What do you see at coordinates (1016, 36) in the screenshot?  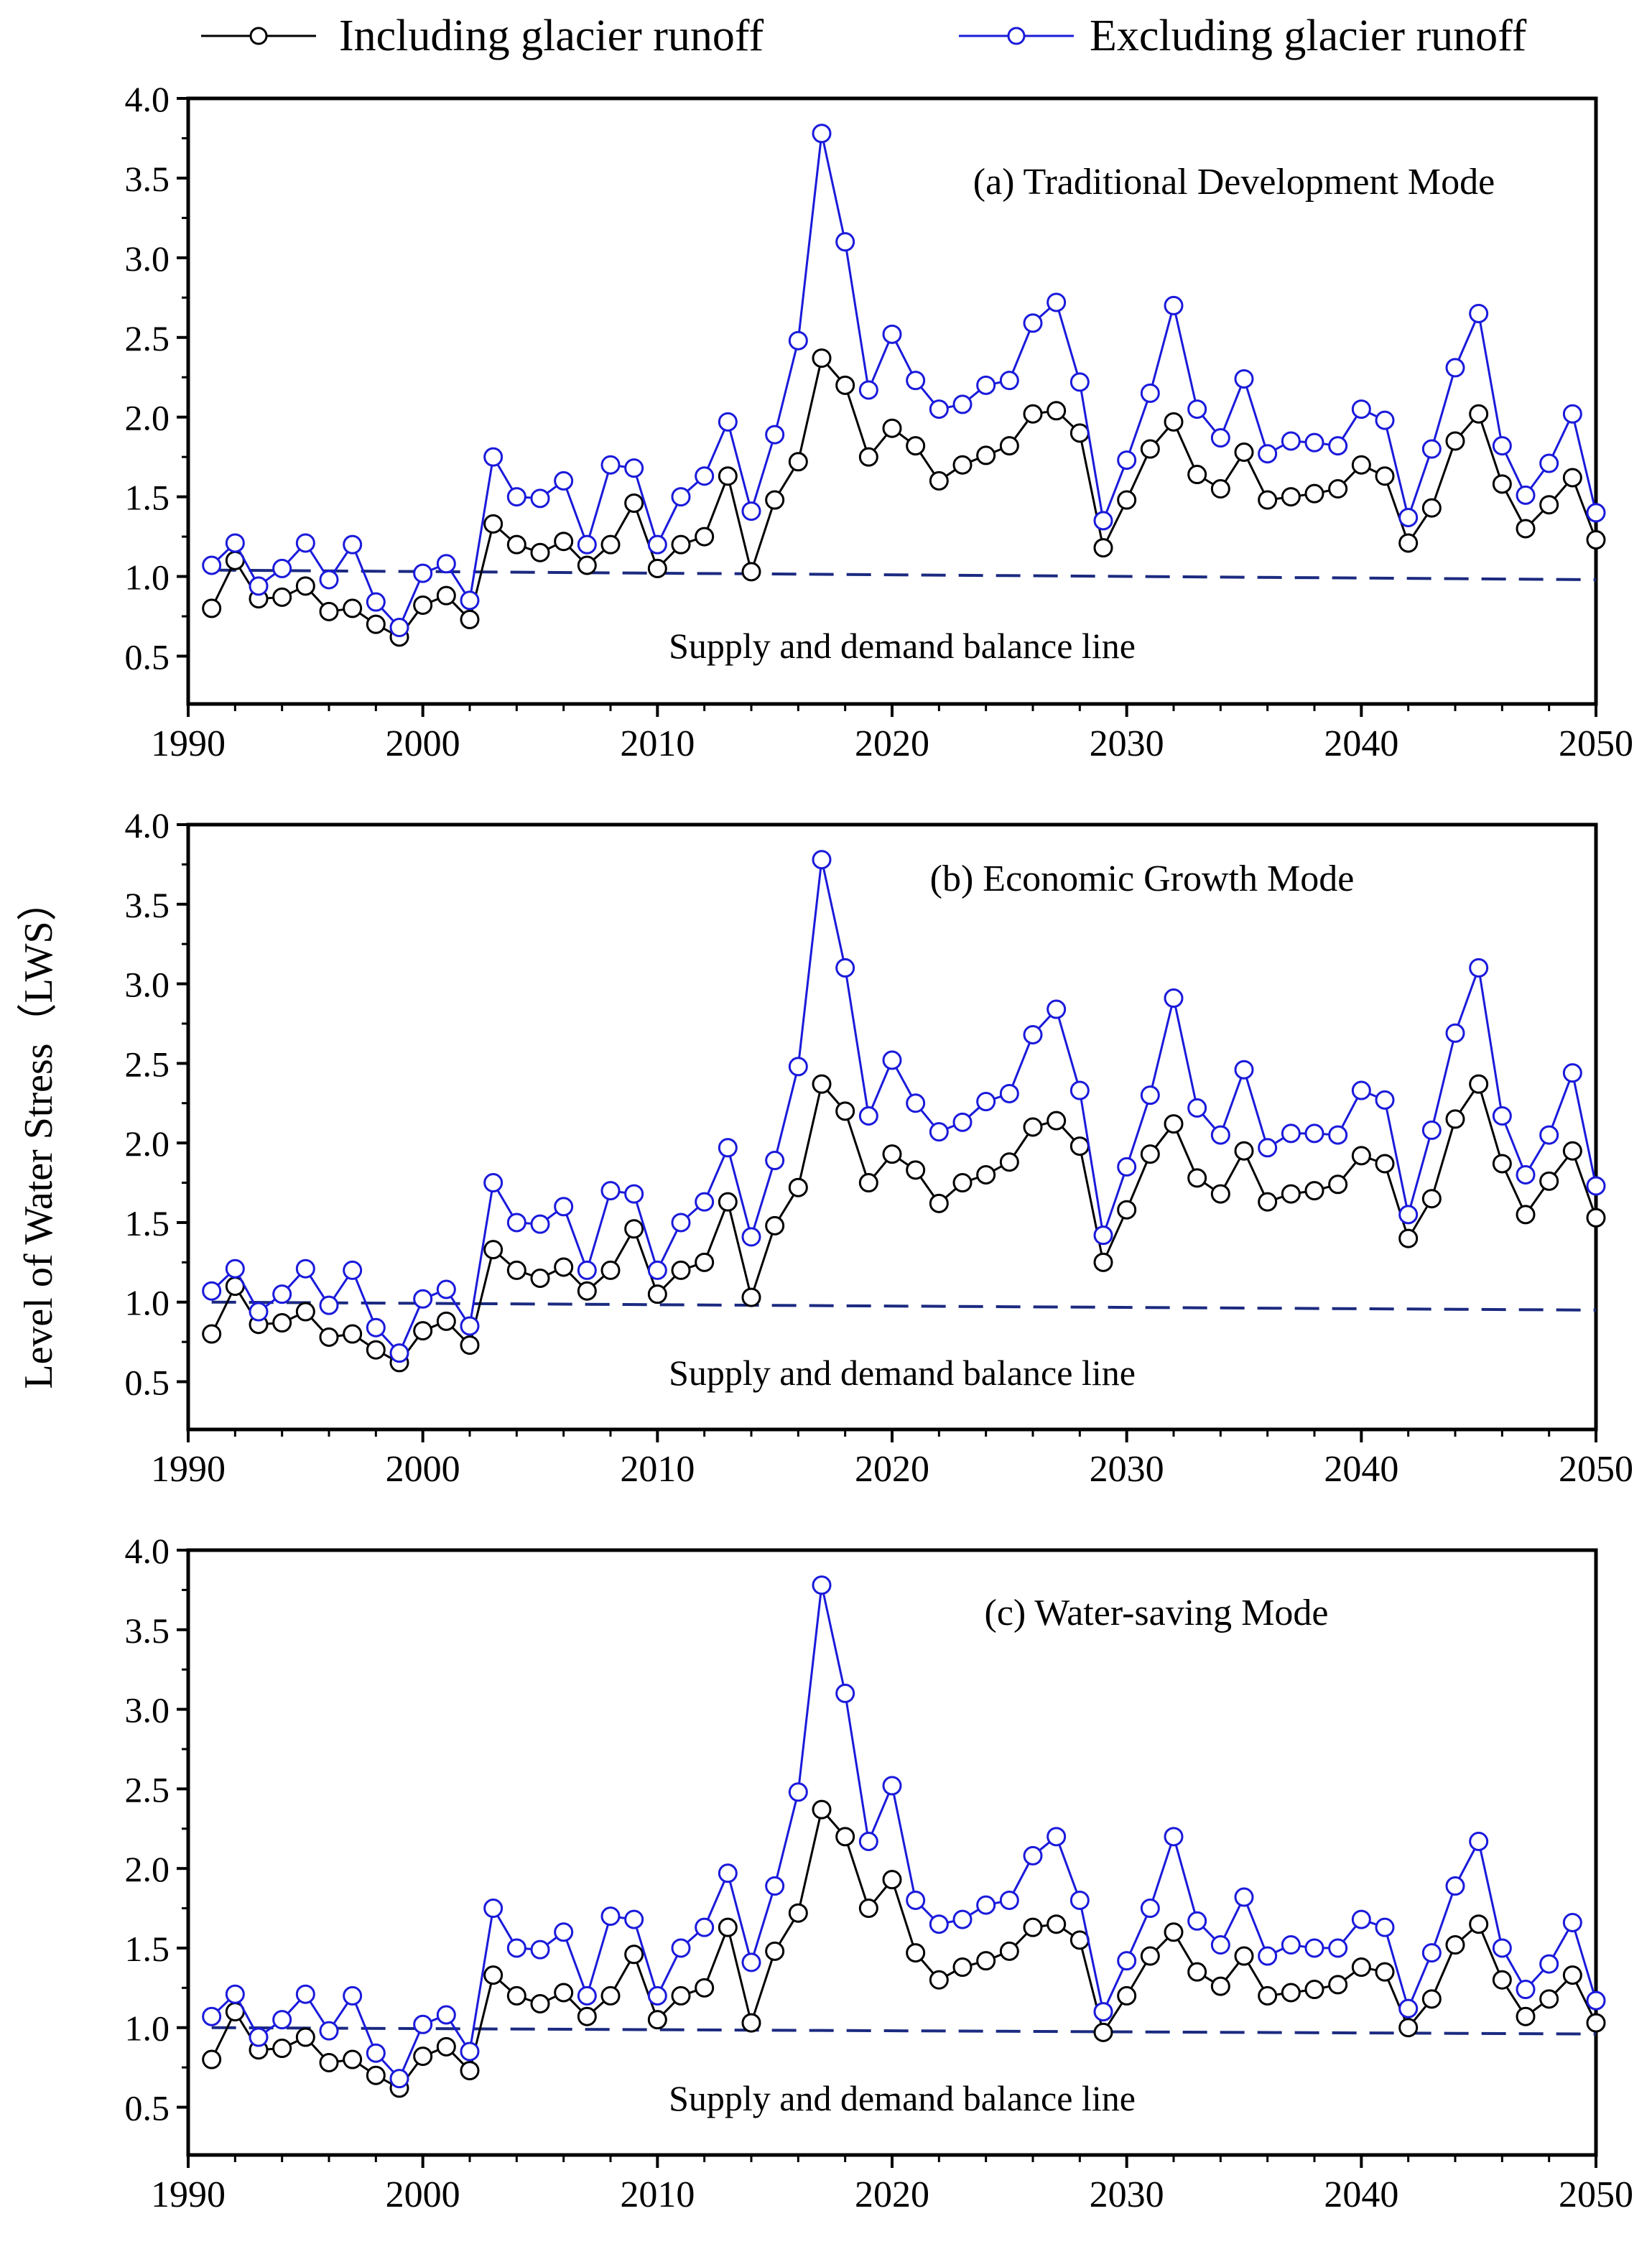 I see `legend-marker-excluding` at bounding box center [1016, 36].